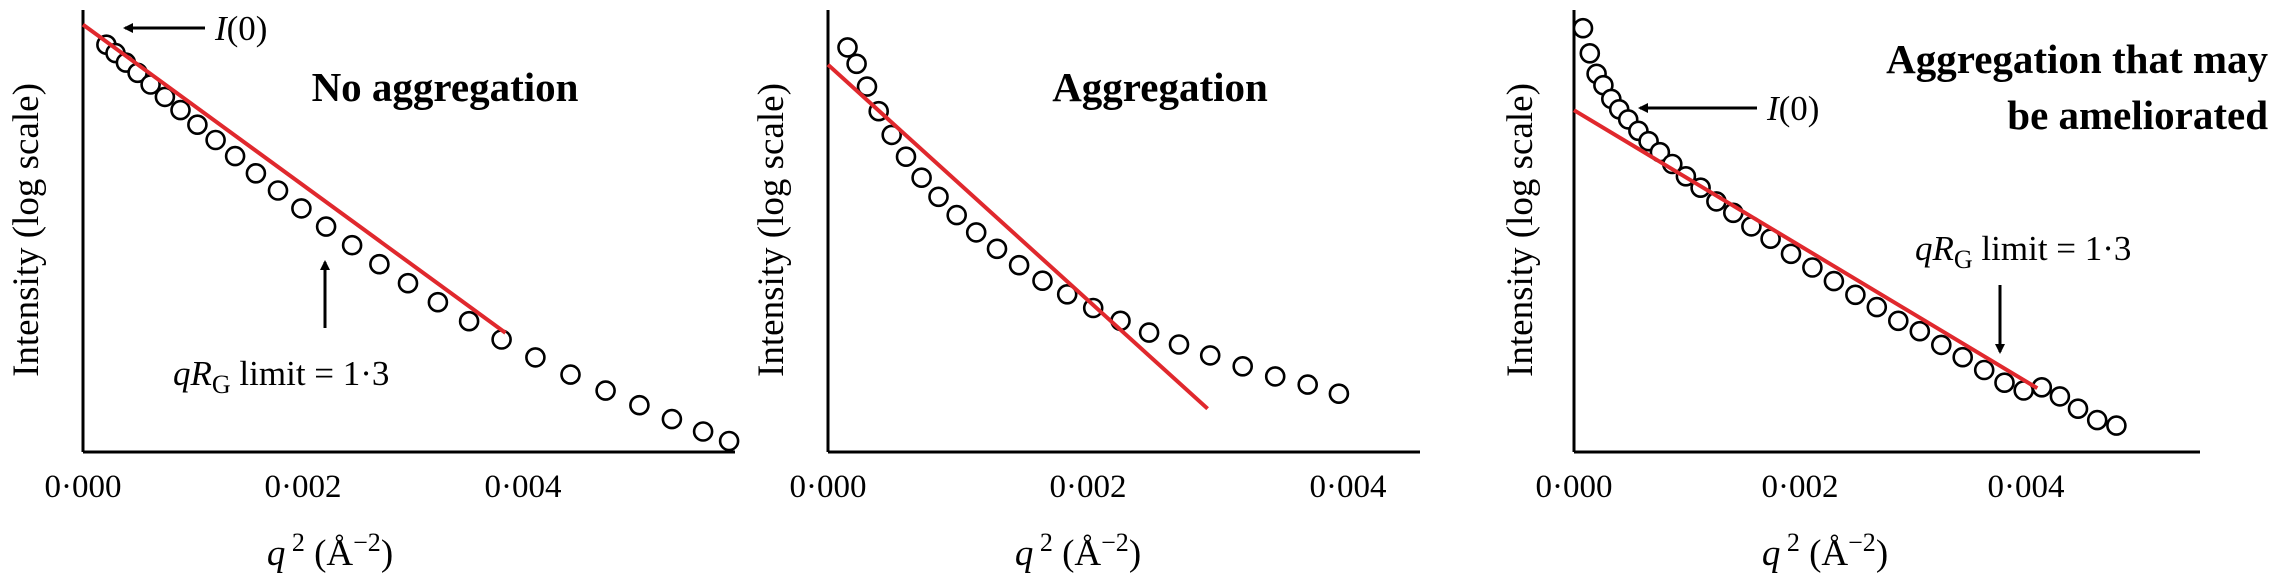 The width and height of the screenshot is (2279, 582). What do you see at coordinates (445, 87) in the screenshot?
I see `panel-title: No aggregation` at bounding box center [445, 87].